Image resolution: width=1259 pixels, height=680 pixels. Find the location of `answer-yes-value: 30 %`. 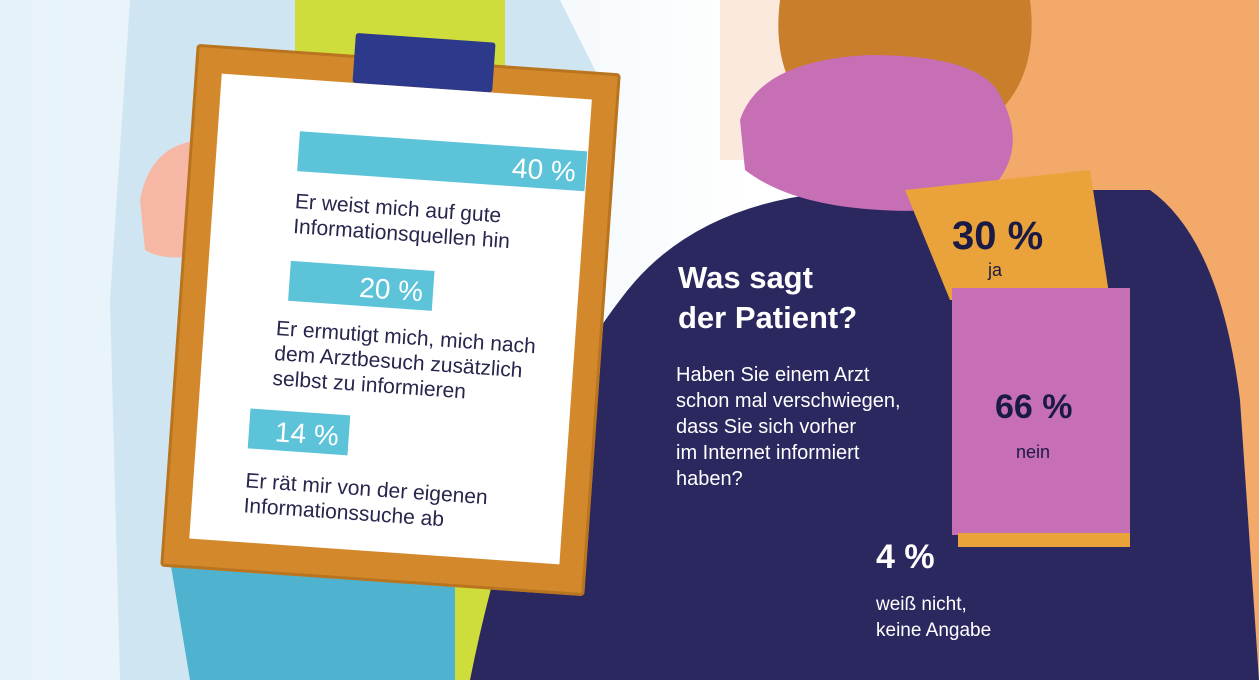

answer-yes-value: 30 % is located at coordinates (998, 236).